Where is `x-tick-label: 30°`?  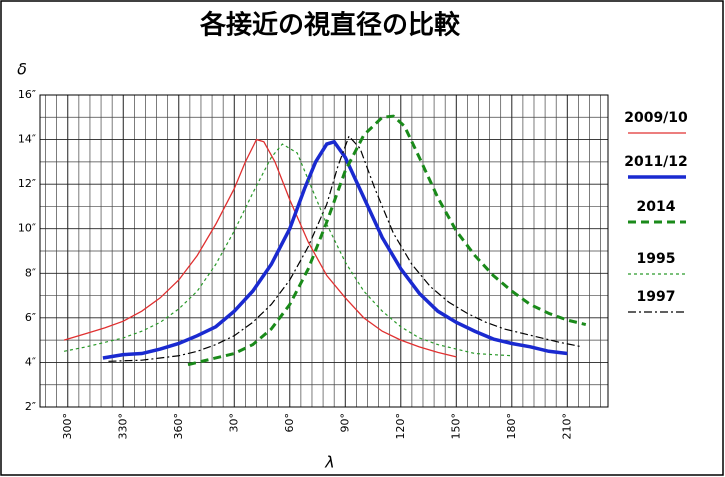
x-tick-label: 30° is located at coordinates (233, 423).